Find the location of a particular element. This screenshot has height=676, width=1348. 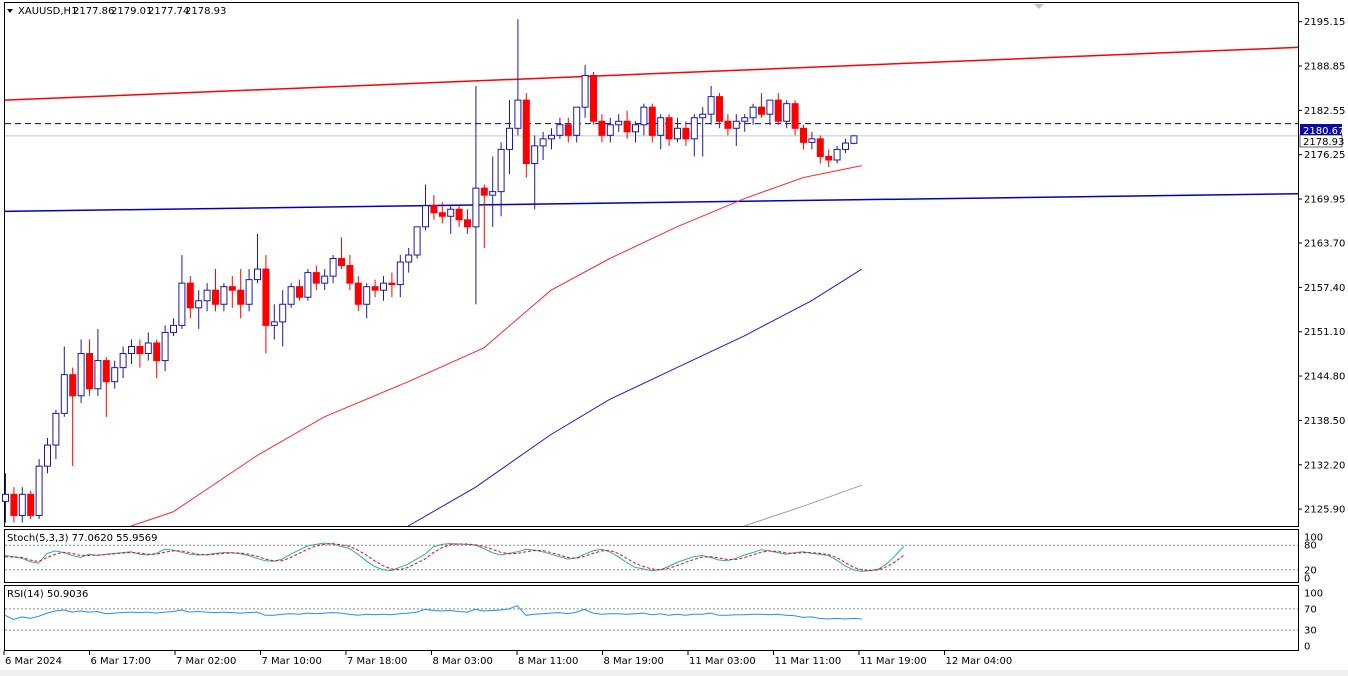

stoch-axis-label: 80 is located at coordinates (1310, 546).